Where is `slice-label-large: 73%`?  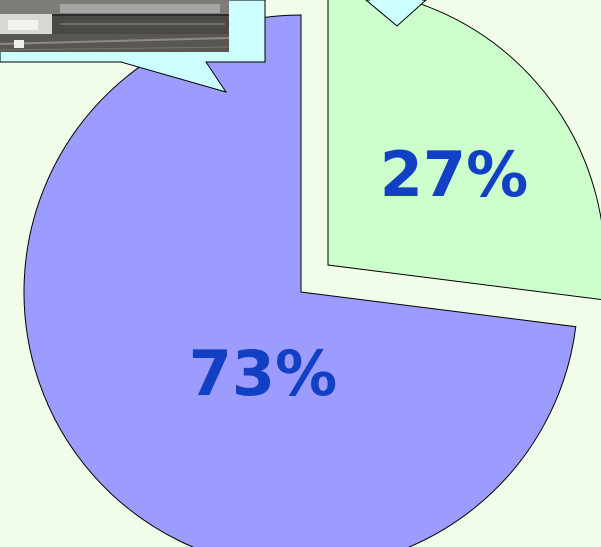
slice-label-large: 73% is located at coordinates (263, 373).